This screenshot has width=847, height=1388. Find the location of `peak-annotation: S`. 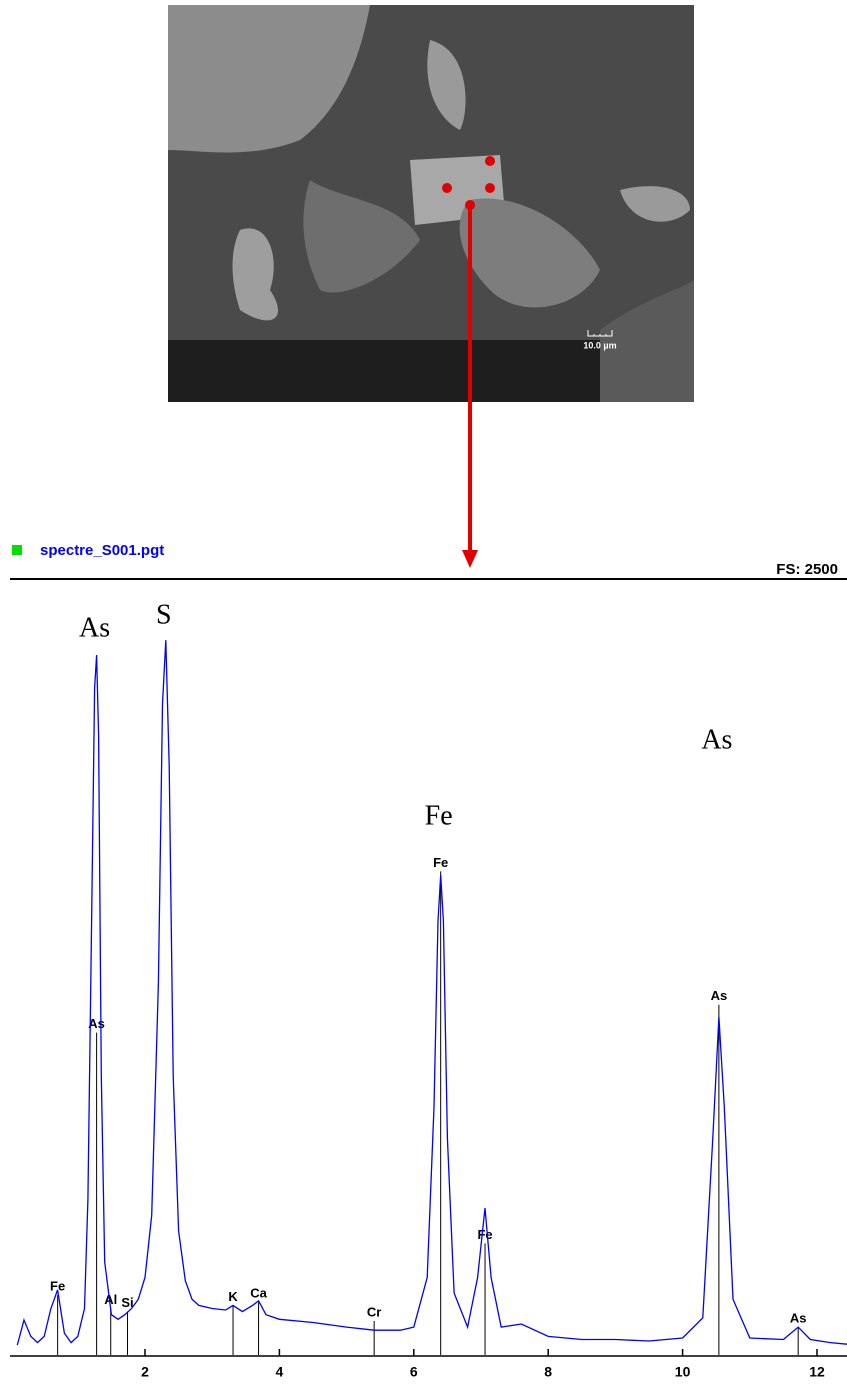

peak-annotation: S is located at coordinates (164, 614).